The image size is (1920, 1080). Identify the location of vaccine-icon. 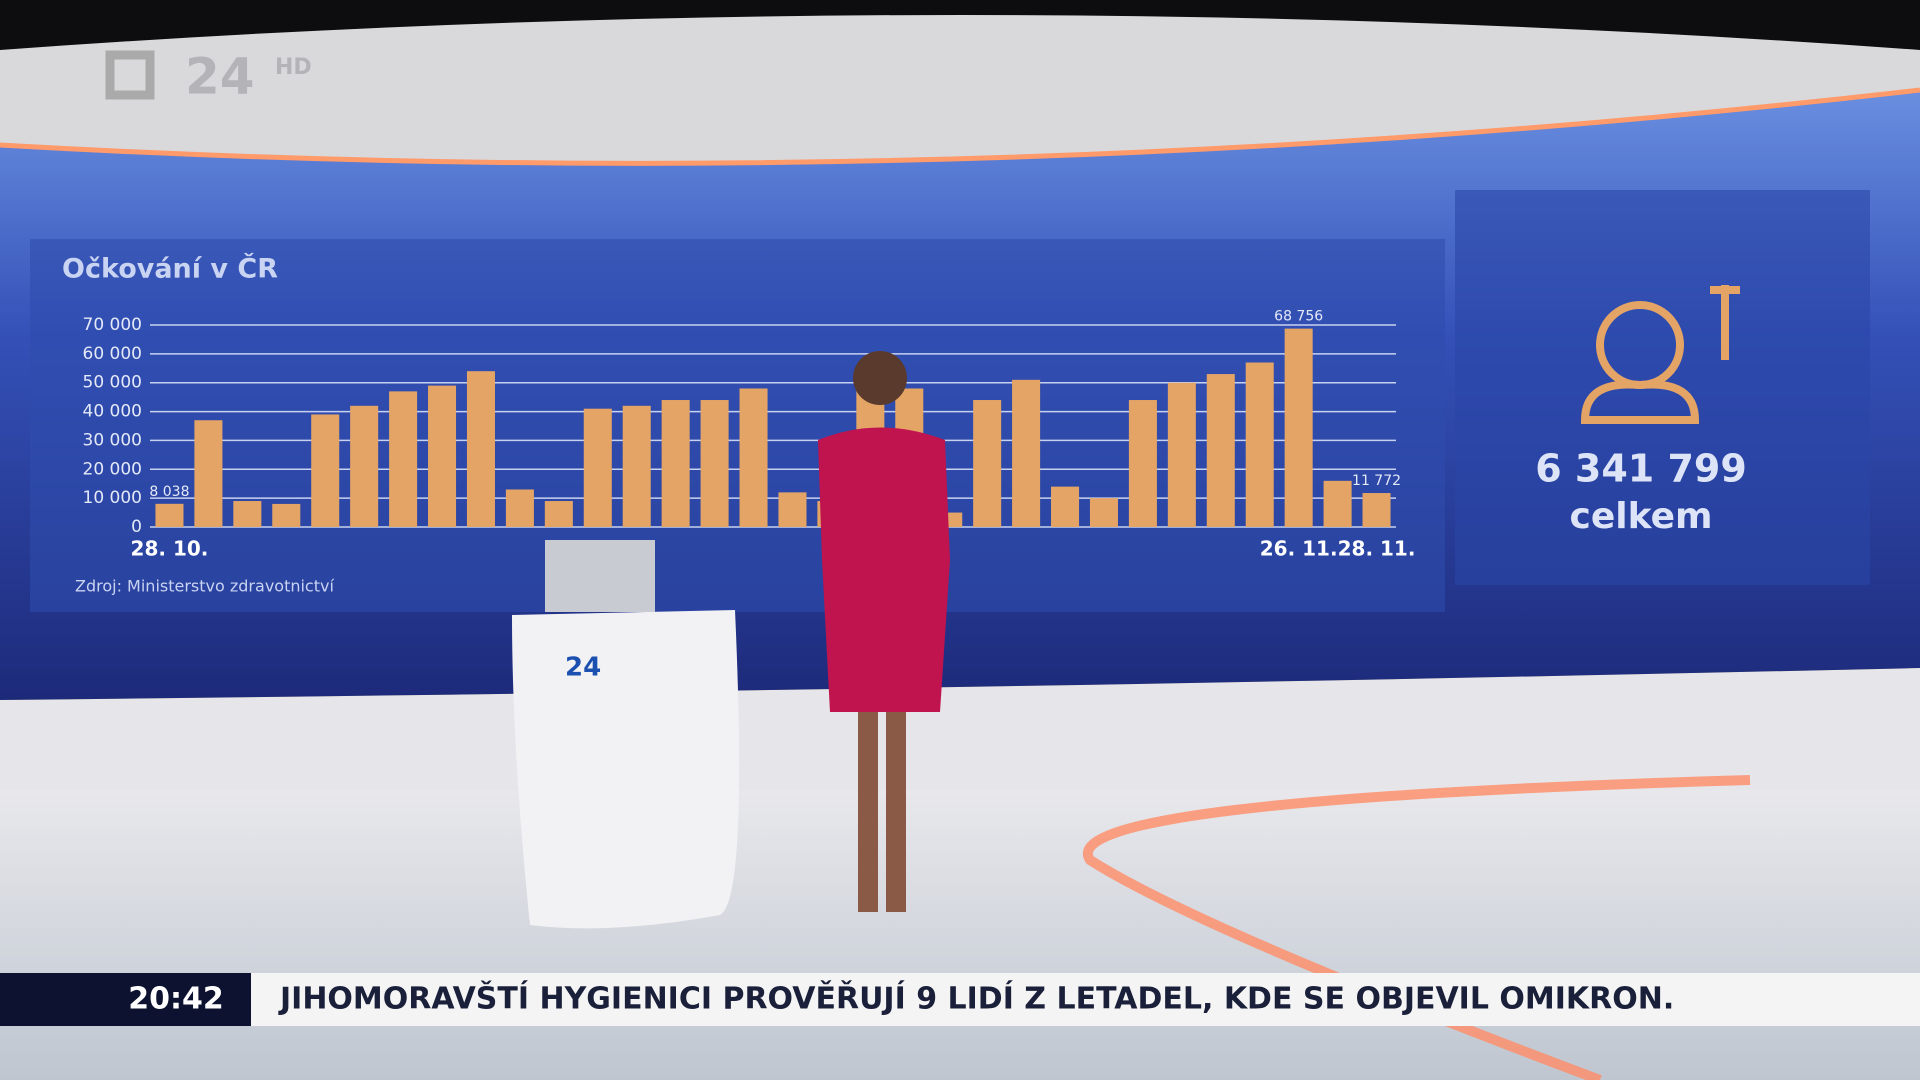
(1660, 354).